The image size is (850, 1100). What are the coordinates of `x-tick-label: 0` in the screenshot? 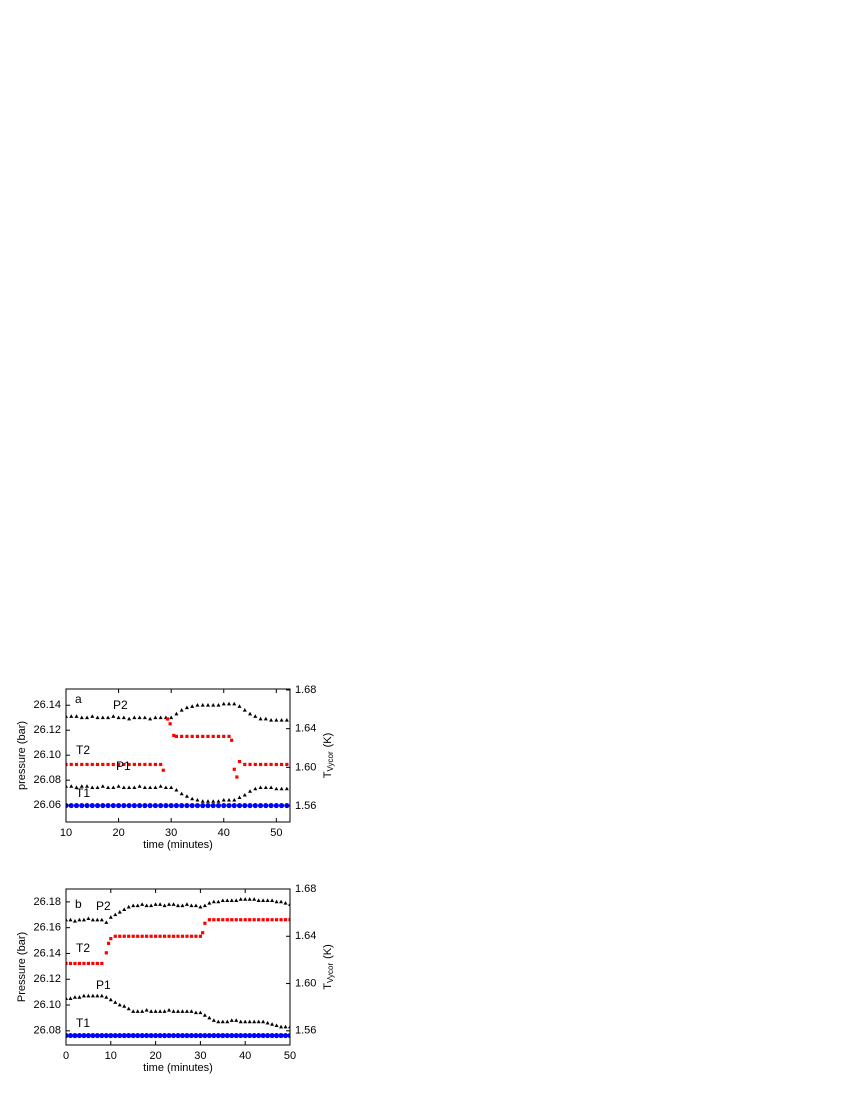 It's located at (66, 1056).